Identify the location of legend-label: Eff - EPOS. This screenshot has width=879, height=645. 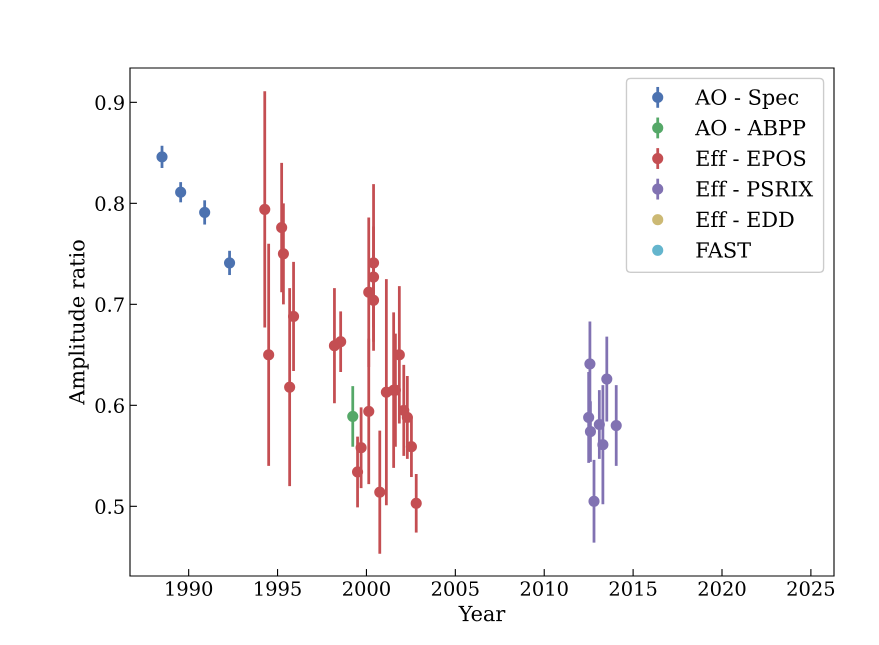
(751, 158).